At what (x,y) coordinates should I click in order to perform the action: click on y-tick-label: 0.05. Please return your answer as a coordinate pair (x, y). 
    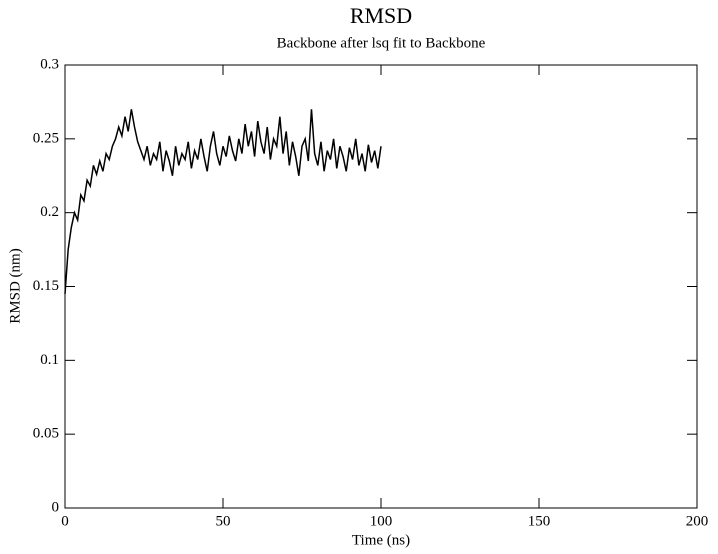
    Looking at the image, I should click on (46, 434).